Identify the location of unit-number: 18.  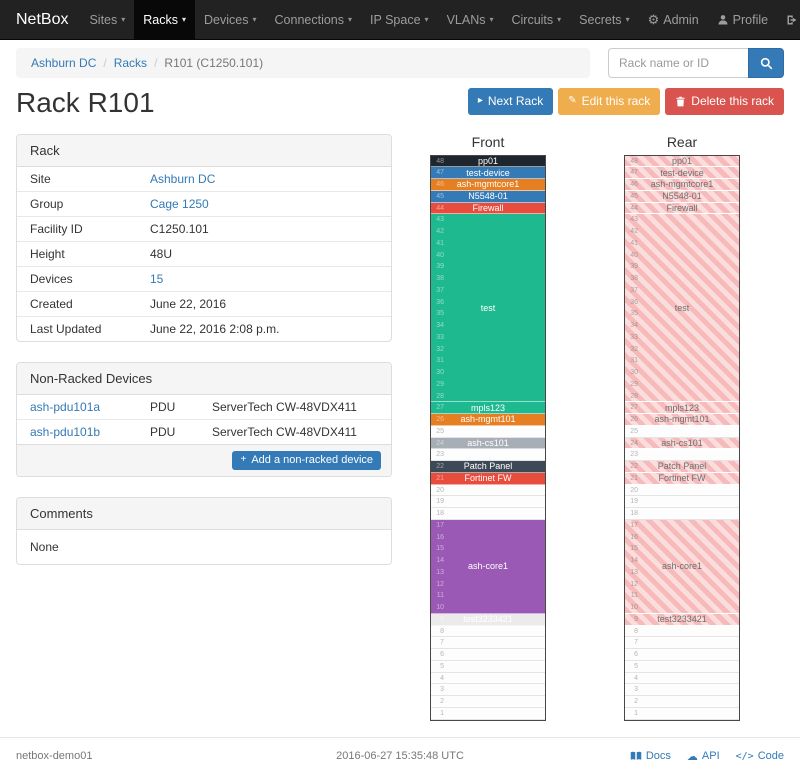
(634, 514).